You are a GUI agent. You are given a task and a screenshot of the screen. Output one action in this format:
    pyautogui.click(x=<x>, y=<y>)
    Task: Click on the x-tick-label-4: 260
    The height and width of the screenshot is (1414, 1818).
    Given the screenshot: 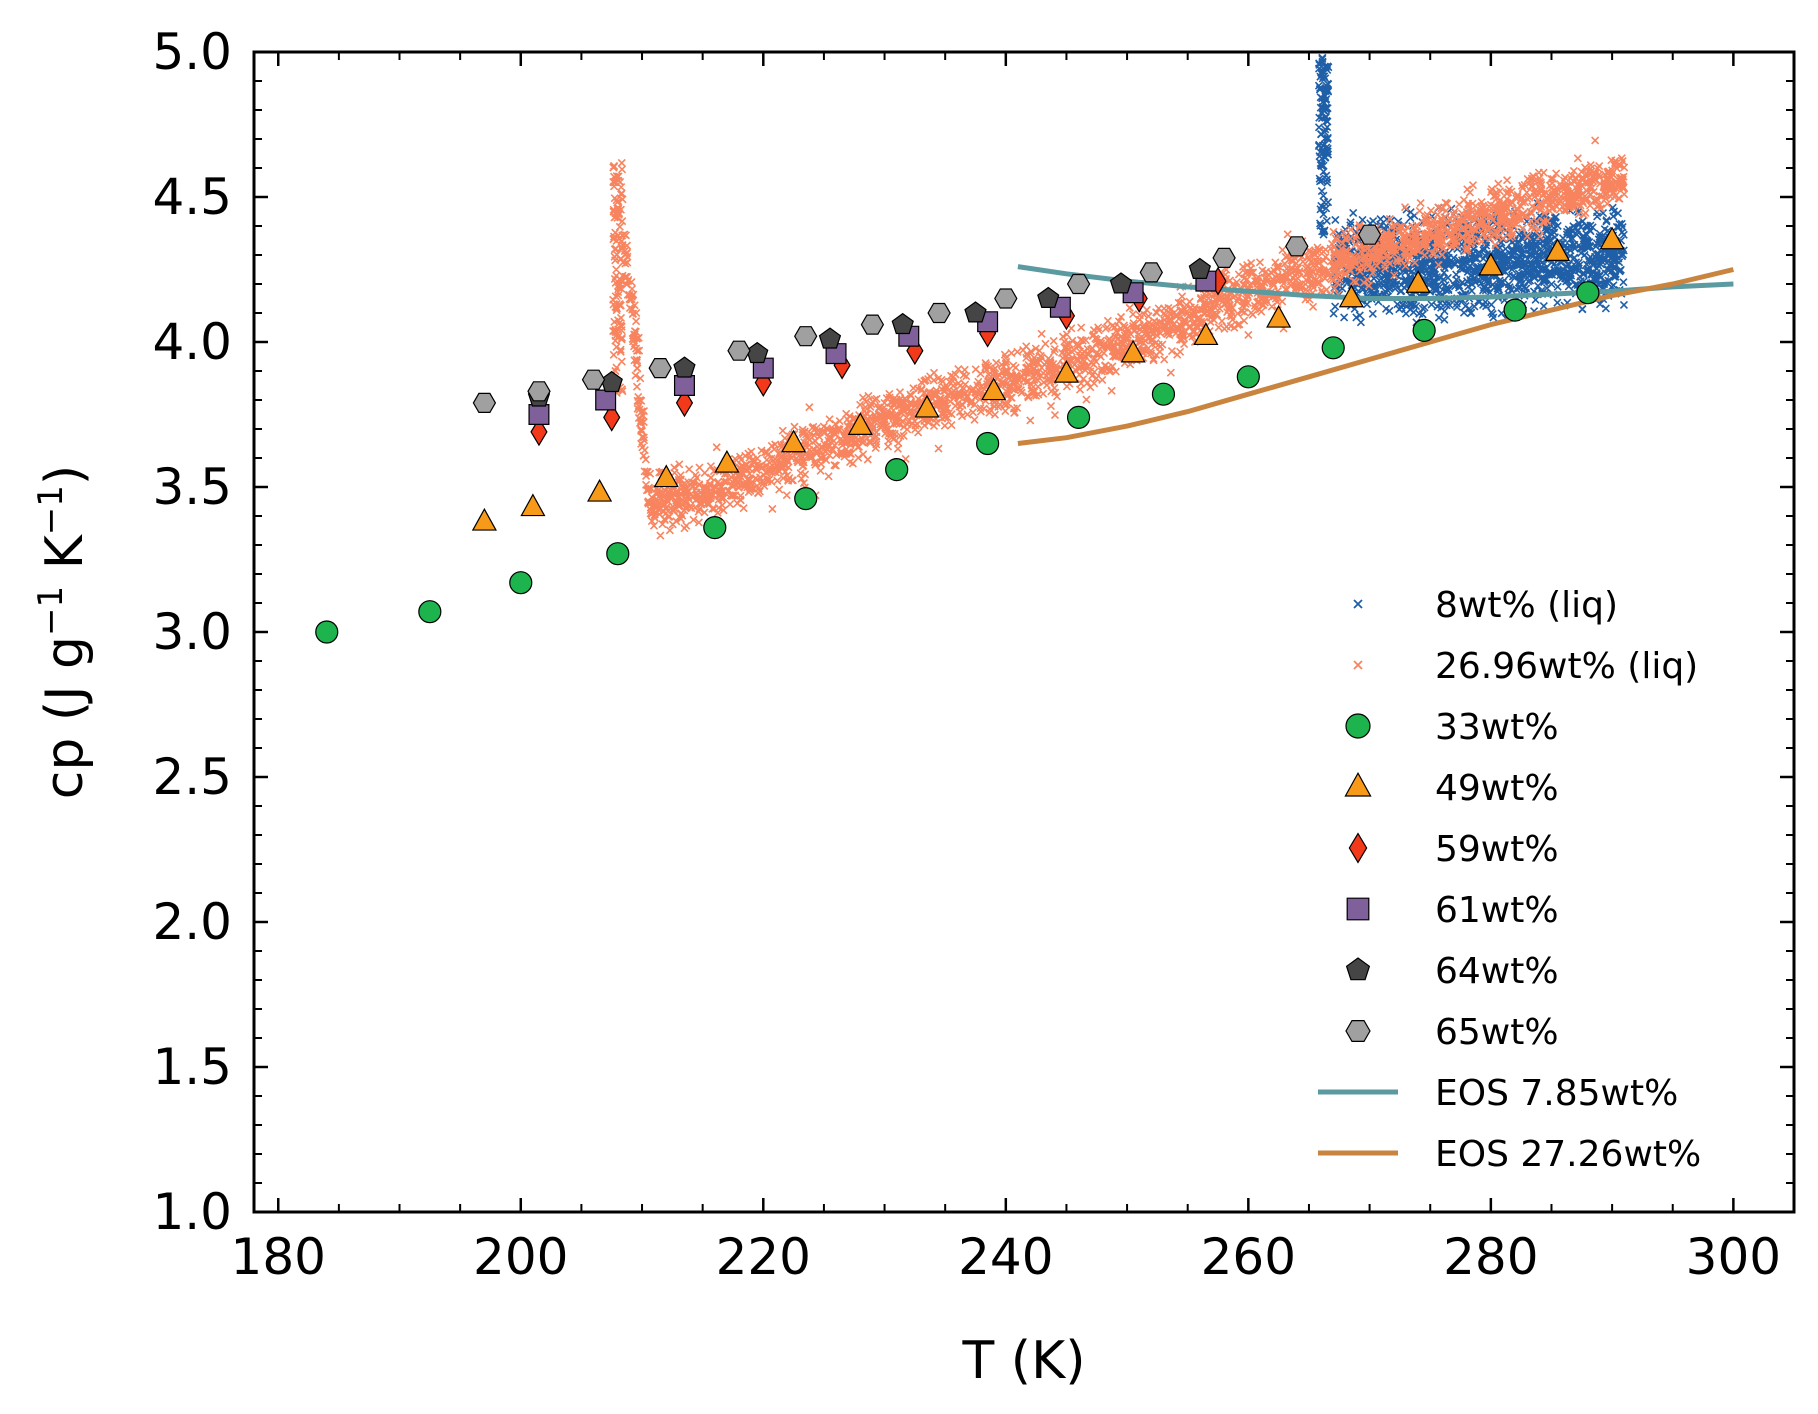 What is the action you would take?
    pyautogui.click(x=1248, y=1257)
    